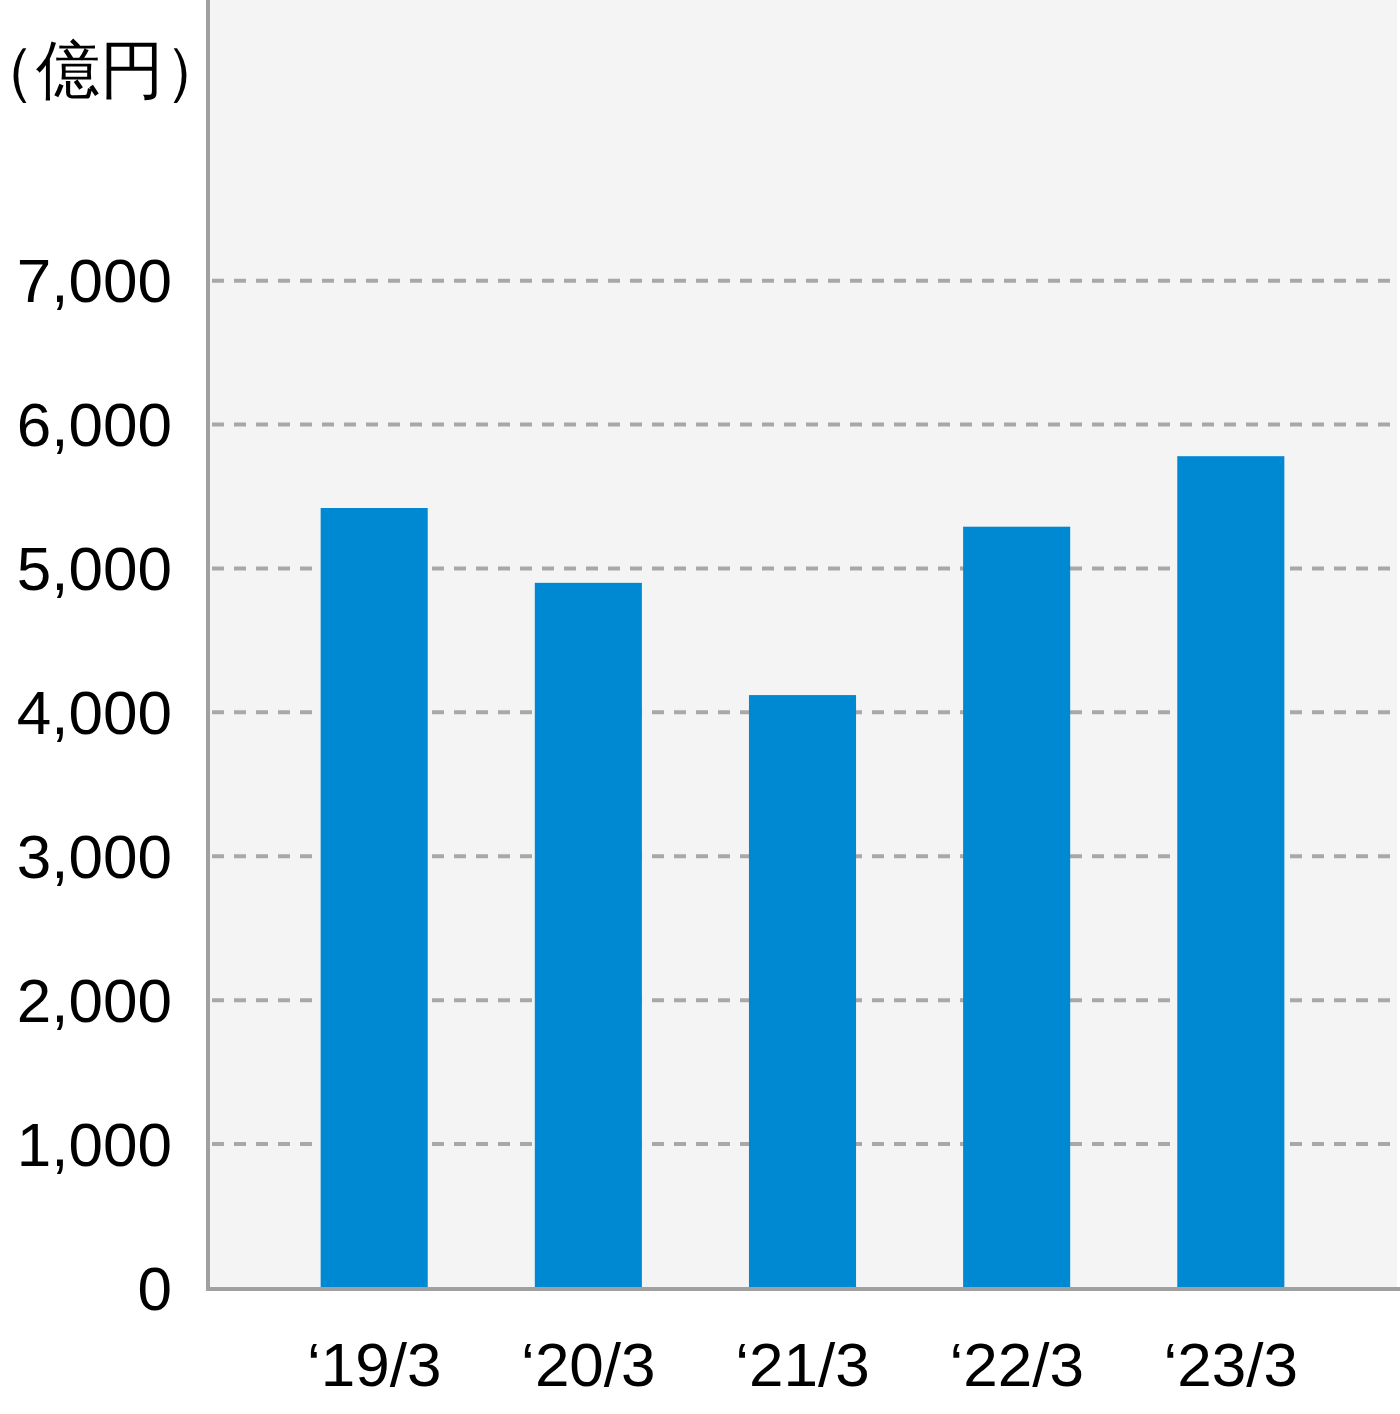  Describe the element at coordinates (1231, 1364) in the screenshot. I see `x-tick-label: ‘23/3` at that location.